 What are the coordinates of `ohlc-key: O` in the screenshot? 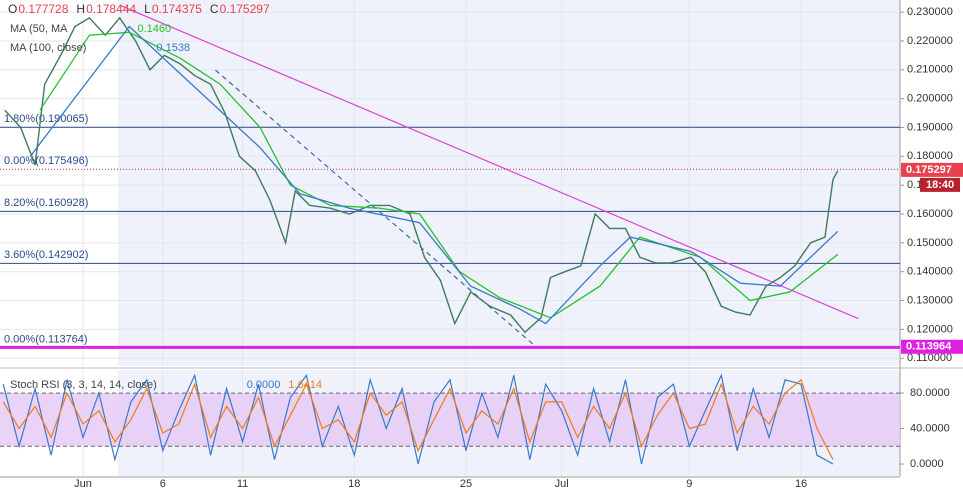 It's located at (12, 9).